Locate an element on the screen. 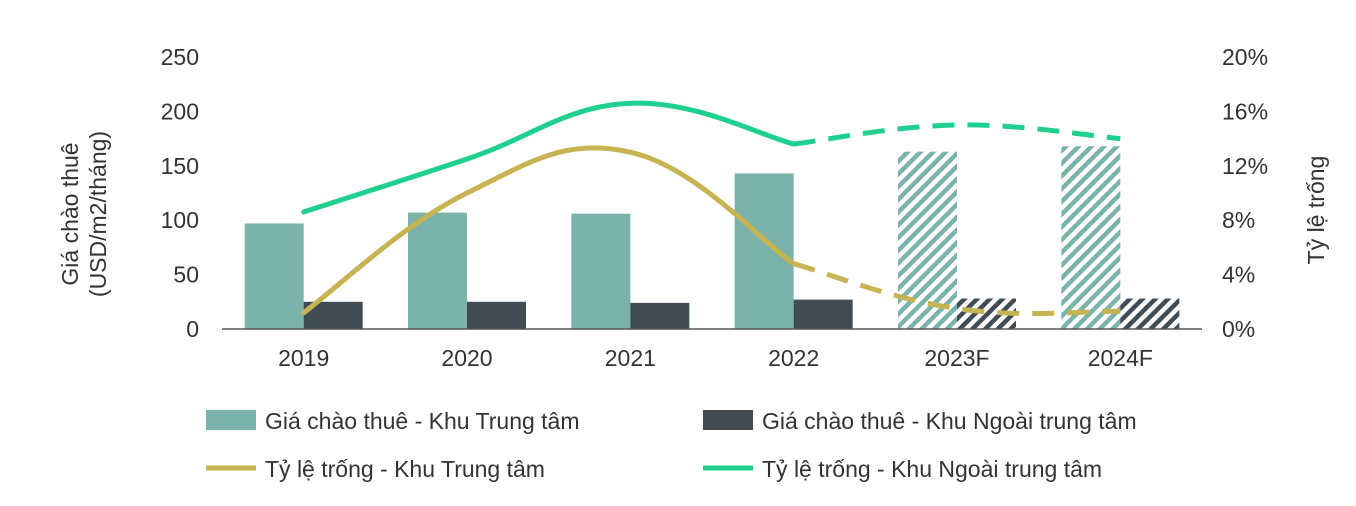 Image resolution: width=1356 pixels, height=506 pixels. legend-item-central-vacancy: Tỷ lệ trống - Khu Trung tâm is located at coordinates (375, 469).